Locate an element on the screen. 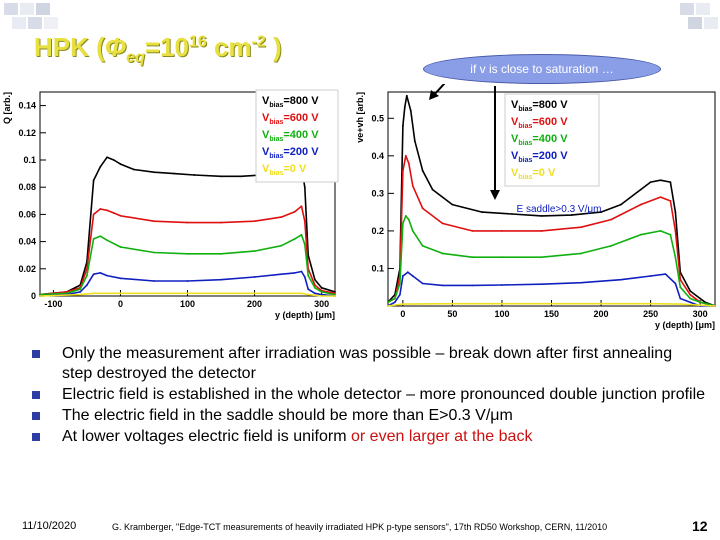 The width and height of the screenshot is (720, 540). x-axis-label: y (depth) [μm] is located at coordinates (305, 315).